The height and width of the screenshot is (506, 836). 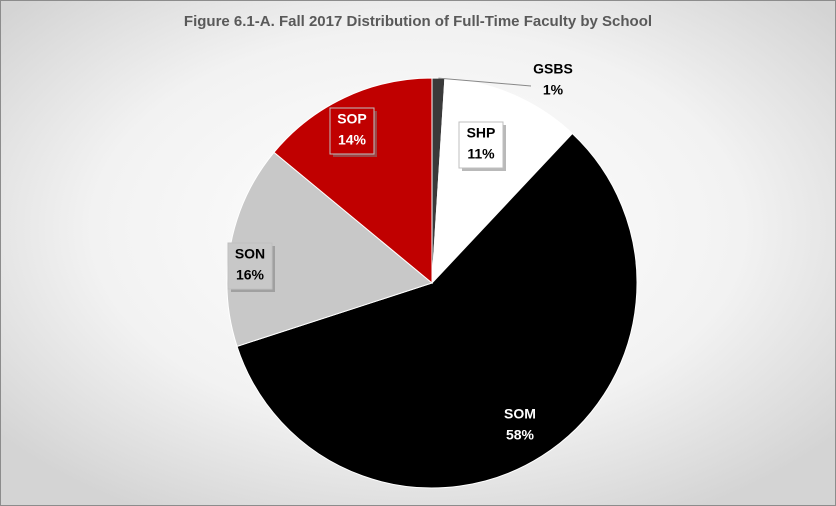 What do you see at coordinates (485, 82) in the screenshot?
I see `leader-line` at bounding box center [485, 82].